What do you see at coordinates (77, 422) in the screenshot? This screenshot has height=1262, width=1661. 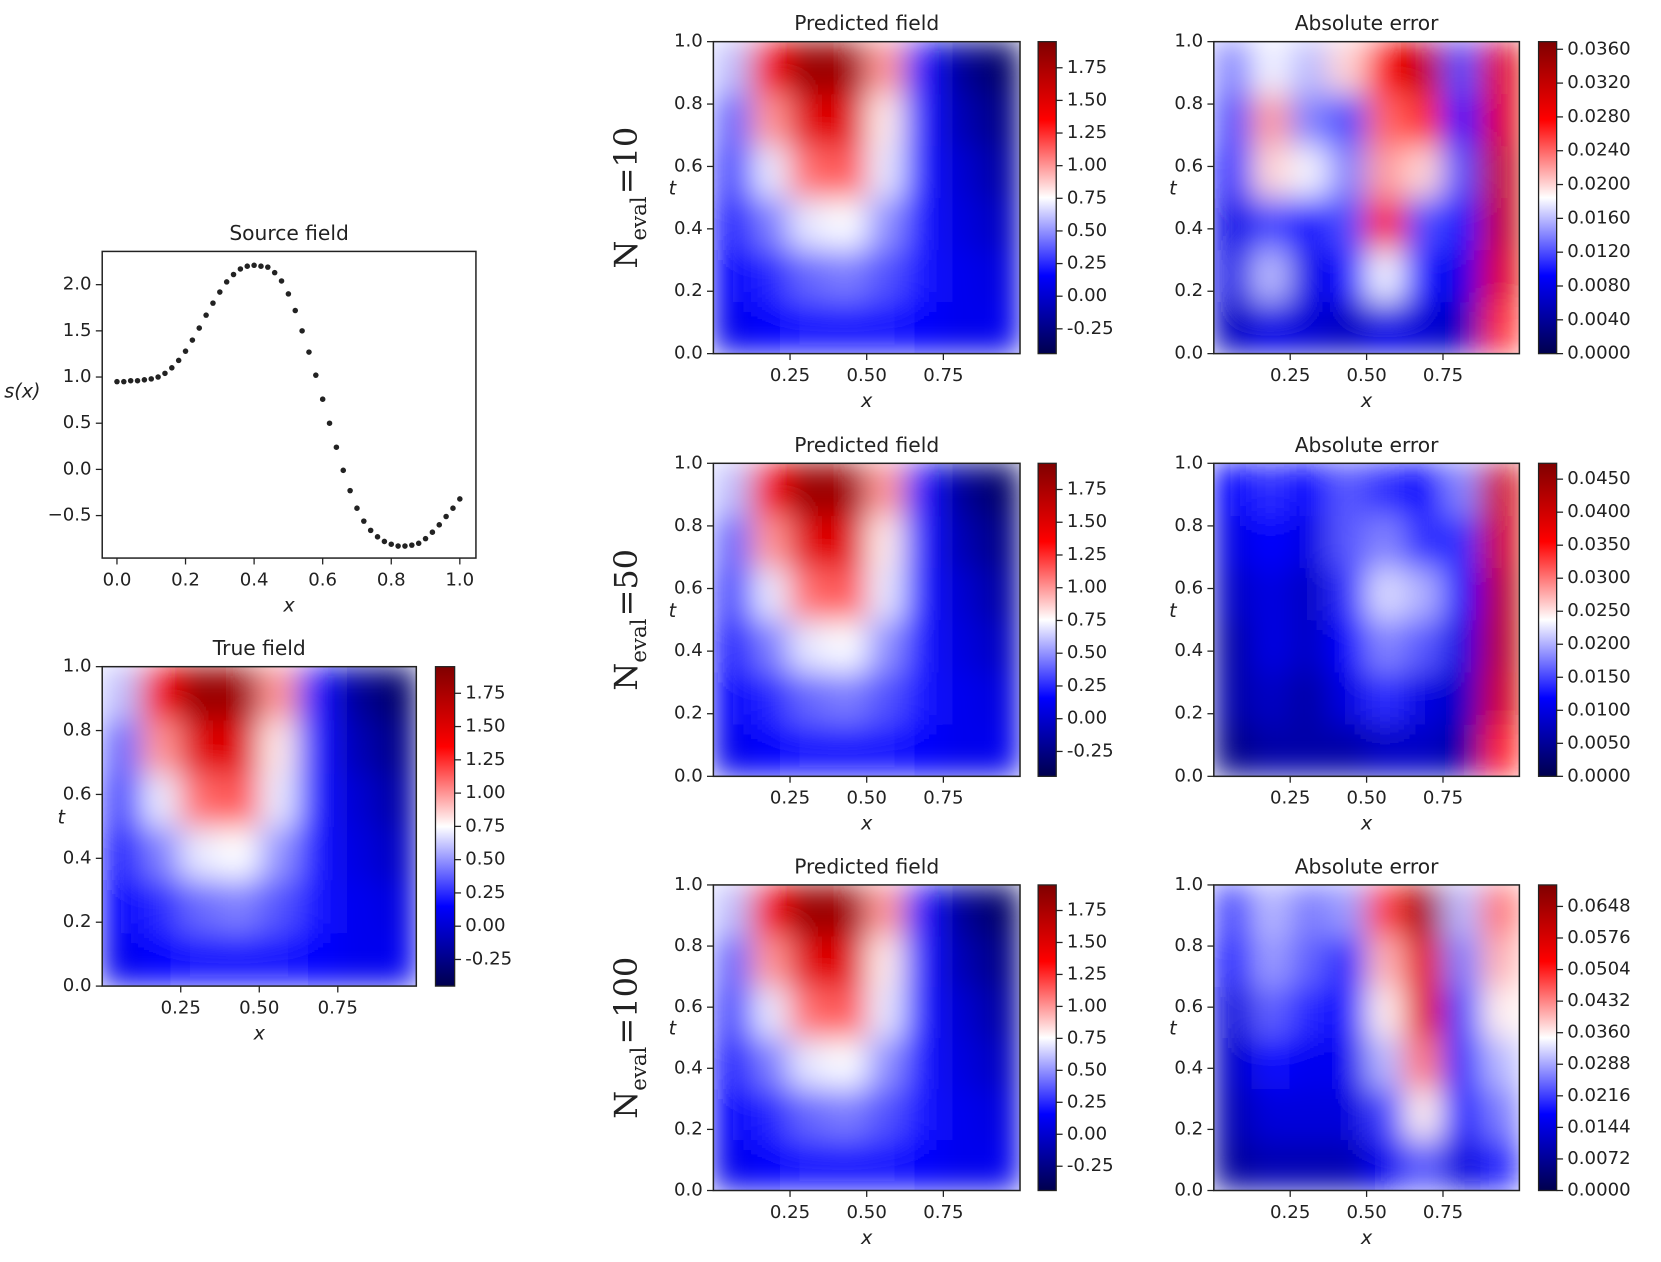 I see `y-tick-label: 0.5` at bounding box center [77, 422].